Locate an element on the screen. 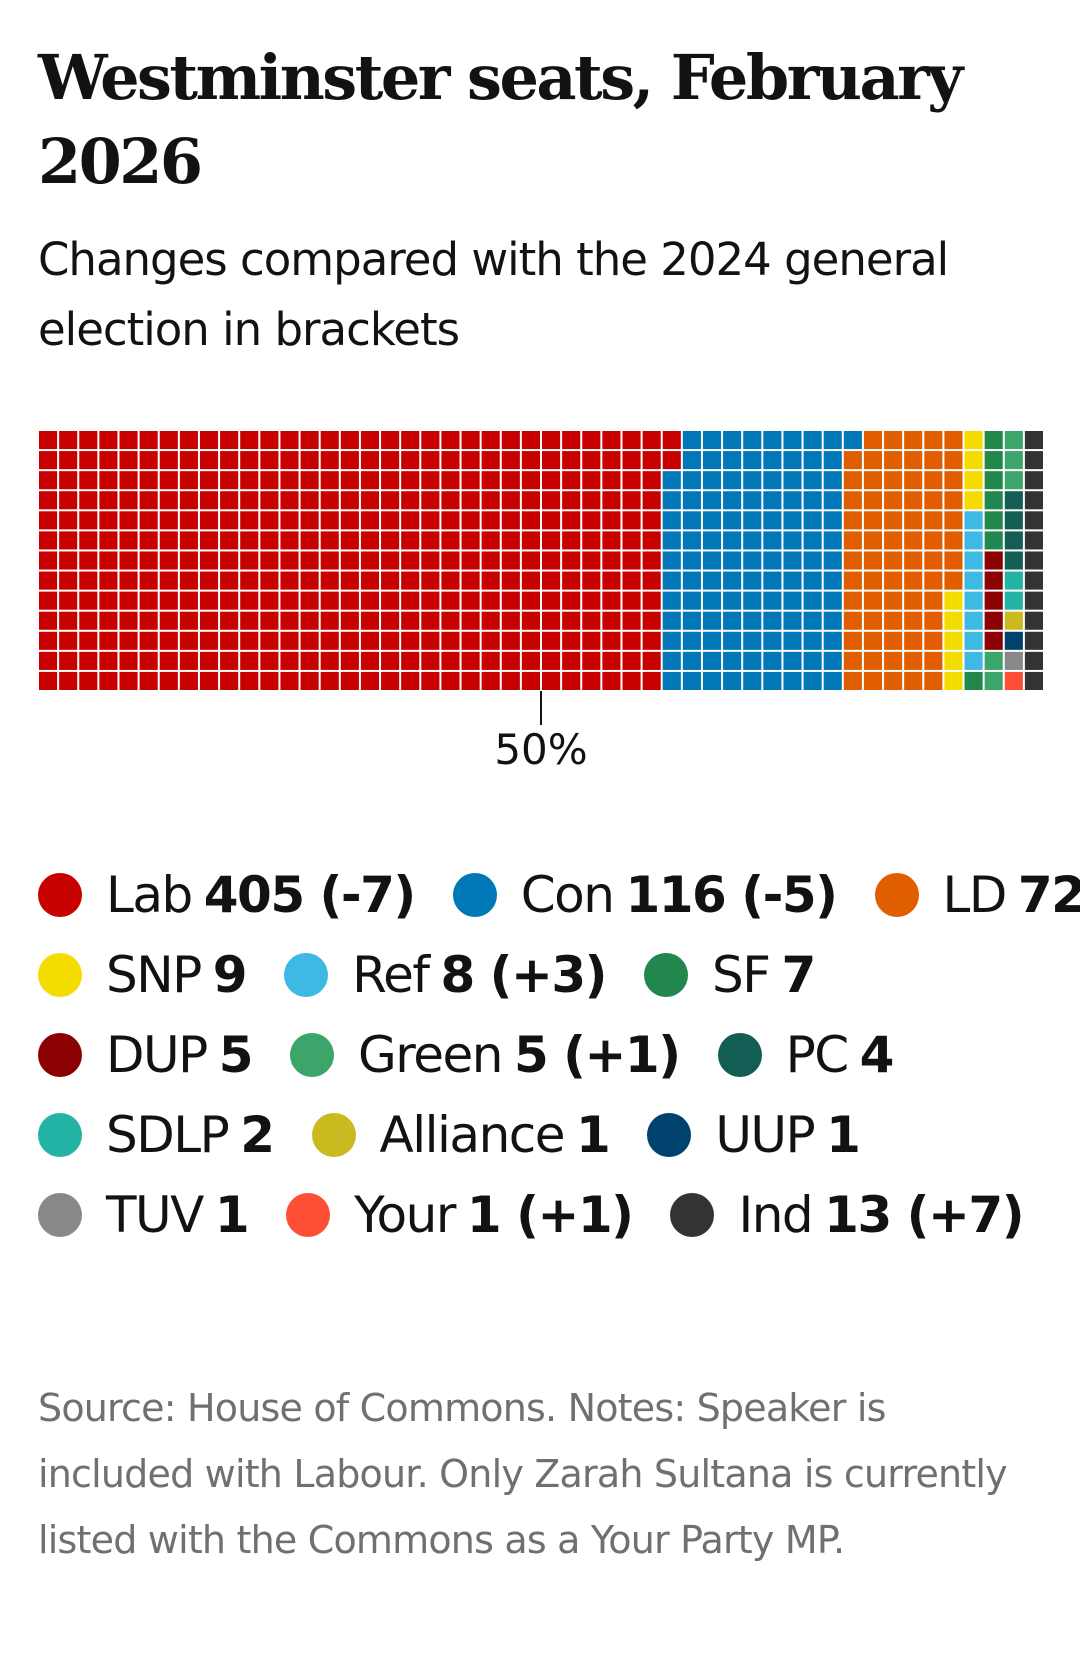 This screenshot has height=1653, width=1080. legend-item-uup: UUP 1 is located at coordinates (754, 1135).